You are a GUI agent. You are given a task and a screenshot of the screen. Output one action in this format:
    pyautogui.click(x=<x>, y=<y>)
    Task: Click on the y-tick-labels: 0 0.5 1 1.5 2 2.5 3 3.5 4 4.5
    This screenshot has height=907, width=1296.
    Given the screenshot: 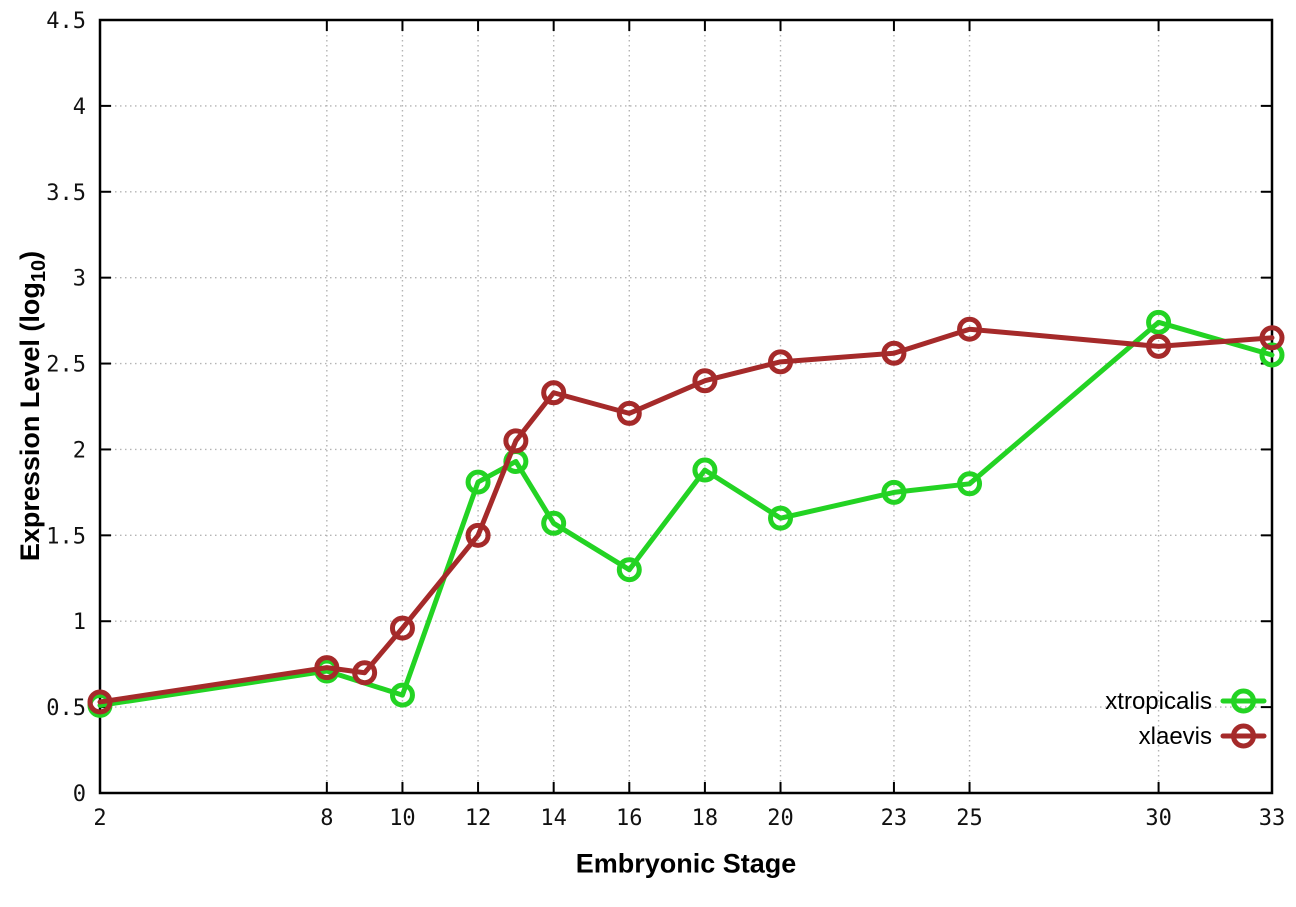 What is the action you would take?
    pyautogui.click(x=66, y=408)
    